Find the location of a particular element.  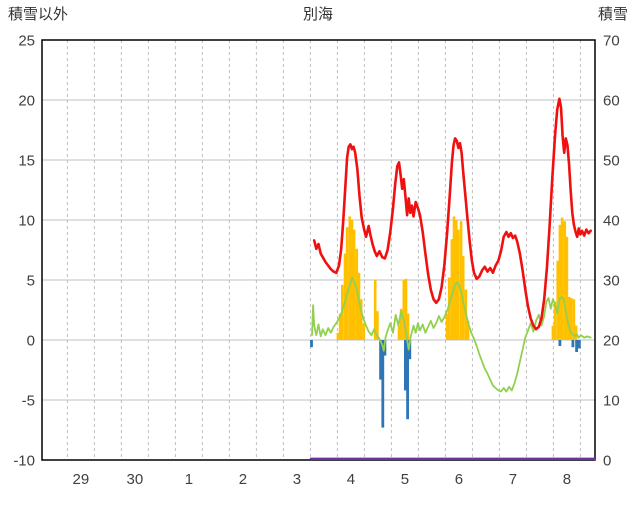

left-axis-tick-label: 5 is located at coordinates (31, 281).